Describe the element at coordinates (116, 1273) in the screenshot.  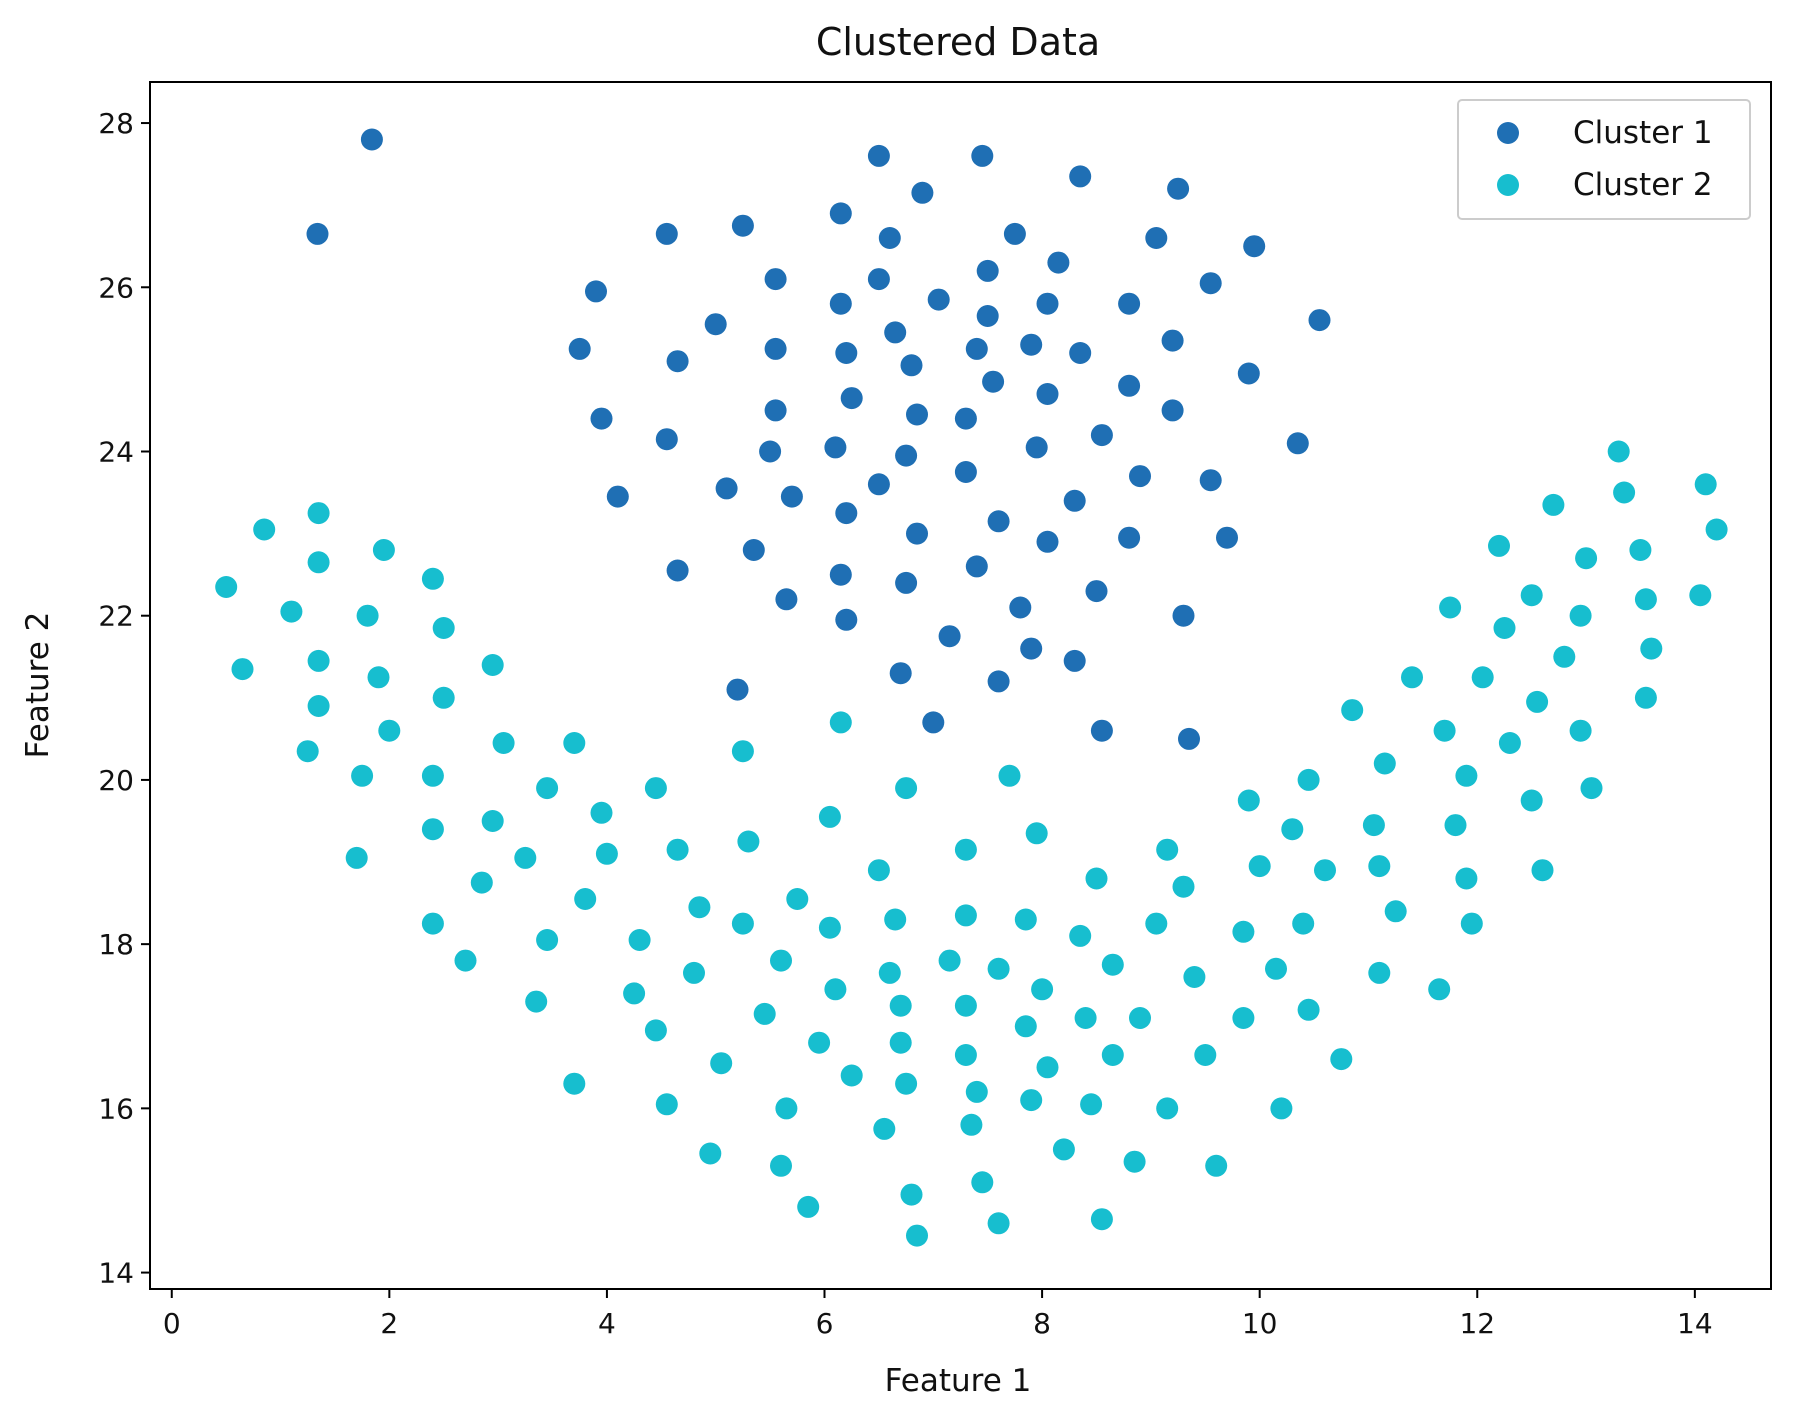
I see `y-tick-label: 14` at that location.